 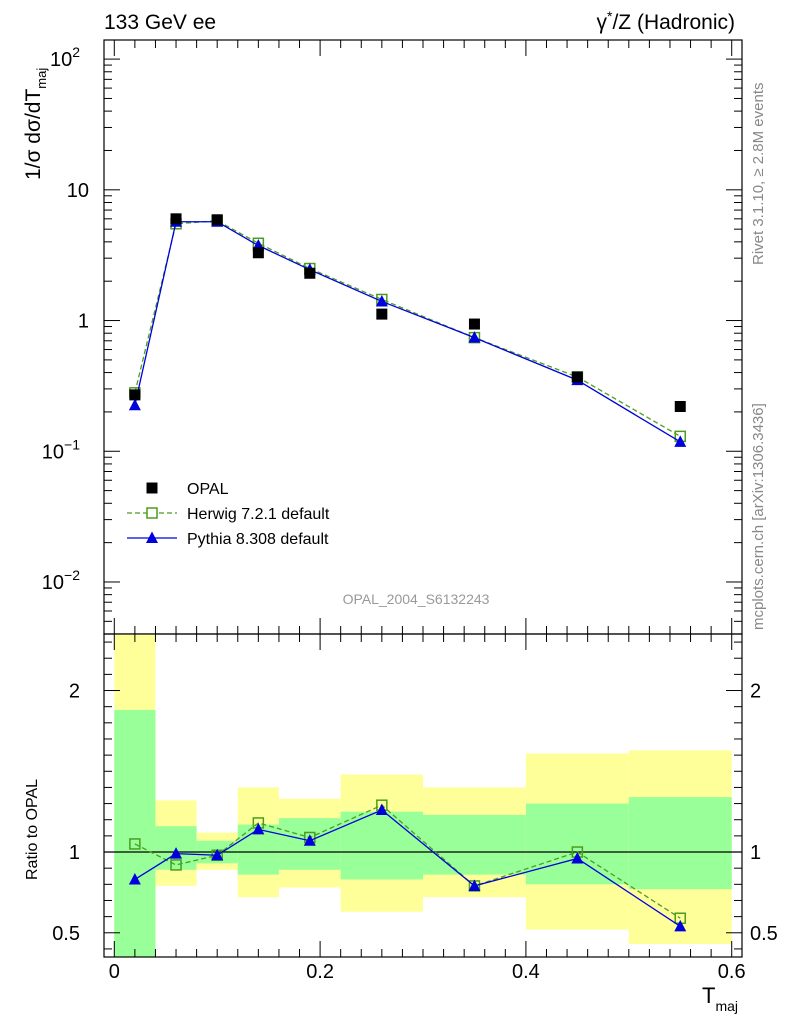 I want to click on x-tick-label: 0, so click(x=114, y=972).